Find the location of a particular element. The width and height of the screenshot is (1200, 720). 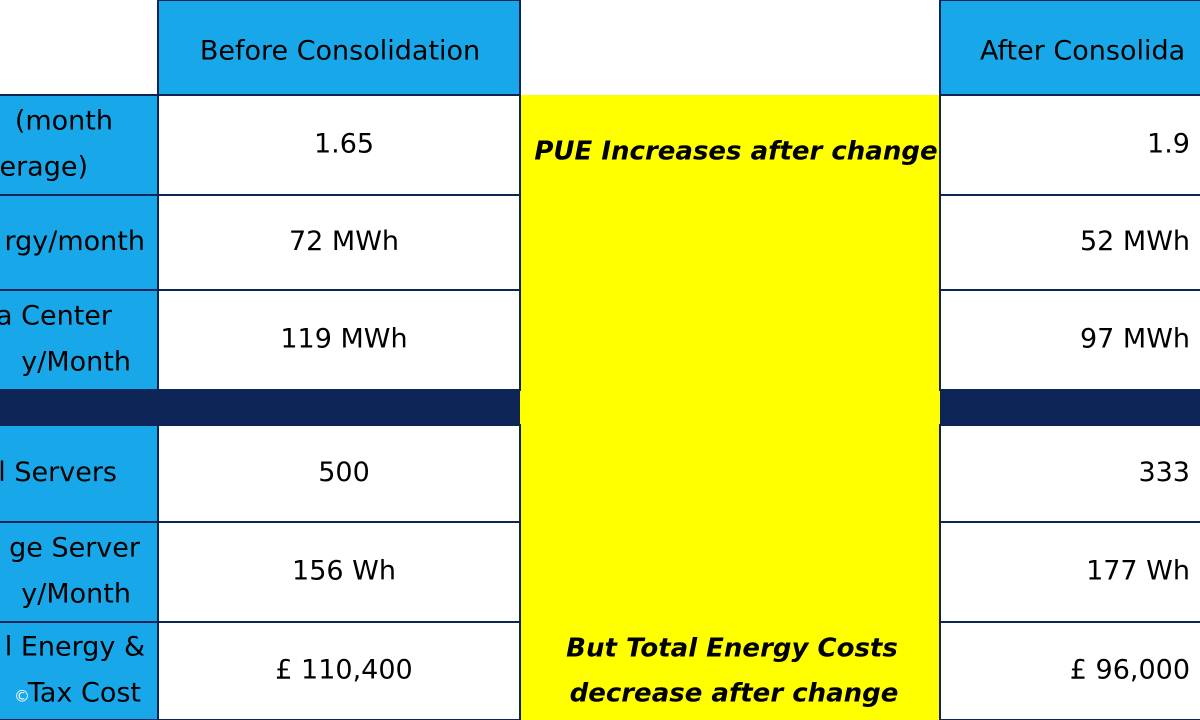

row-label: erage) is located at coordinates (44, 167).